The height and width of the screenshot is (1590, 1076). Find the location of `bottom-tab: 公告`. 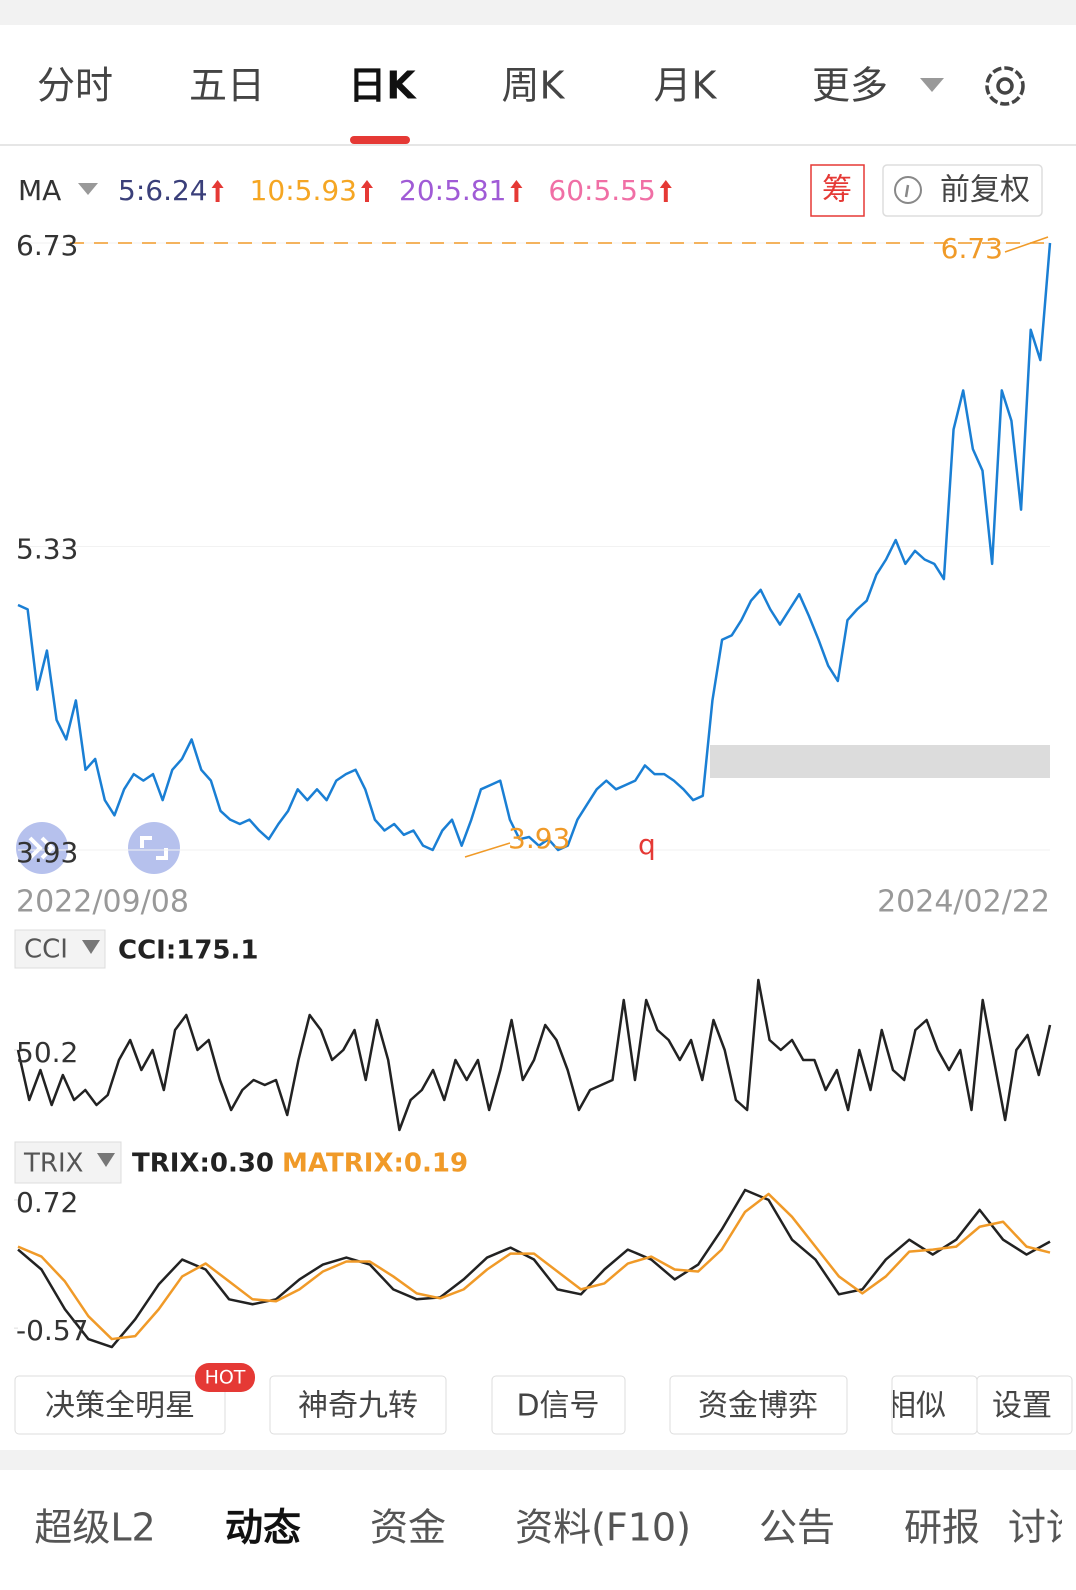

bottom-tab: 公告 is located at coordinates (797, 1528).